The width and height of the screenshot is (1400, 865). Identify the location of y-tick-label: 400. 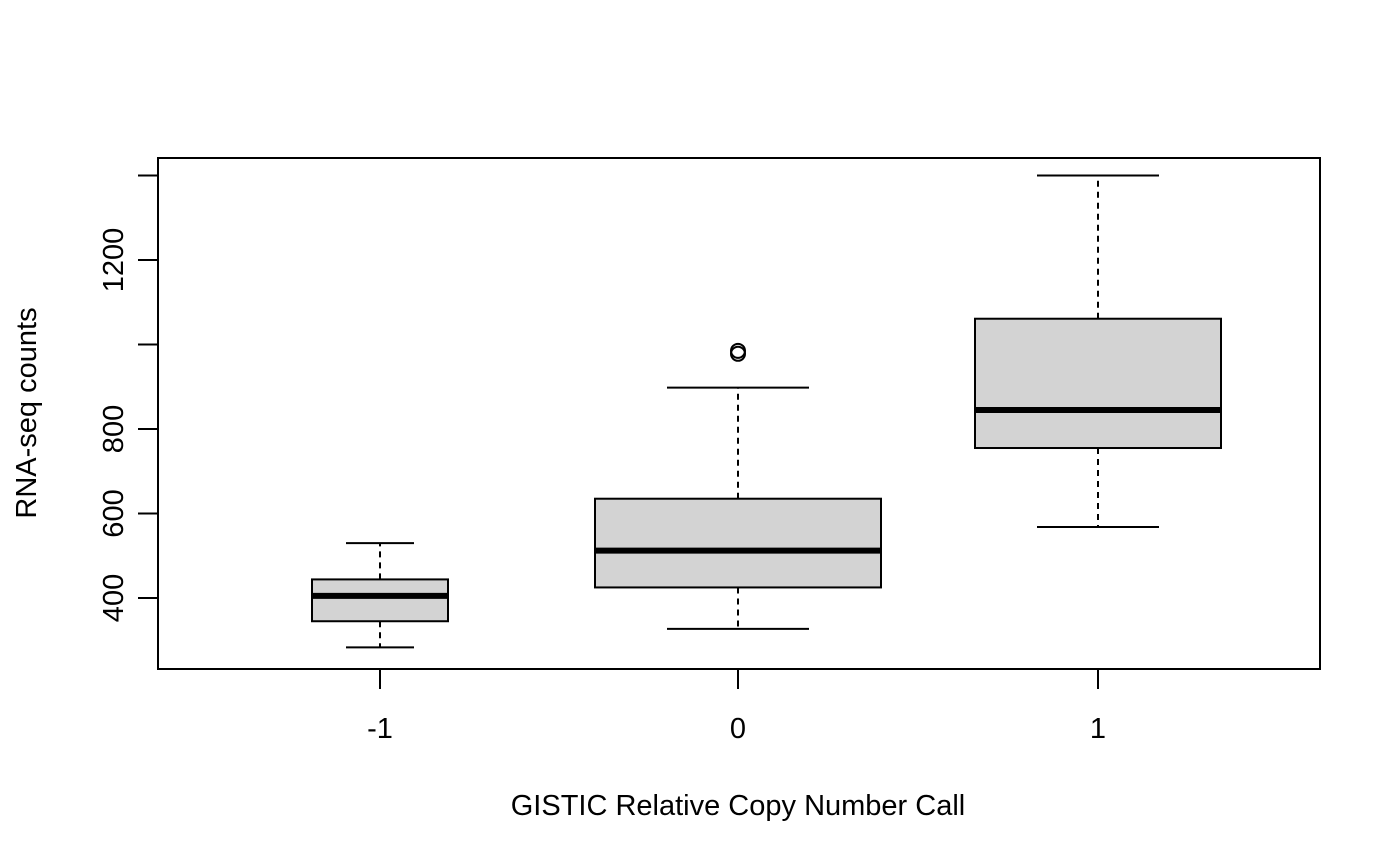
(114, 598).